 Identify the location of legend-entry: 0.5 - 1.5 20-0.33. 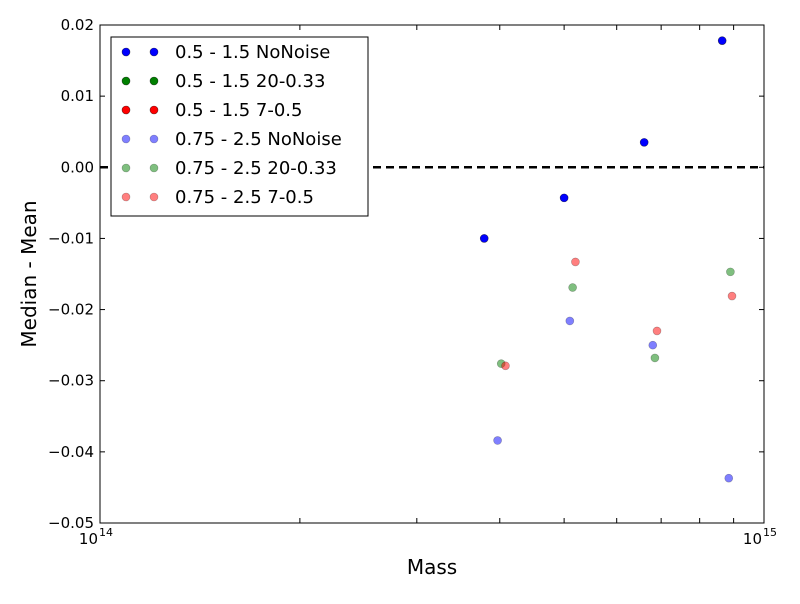
(223, 81).